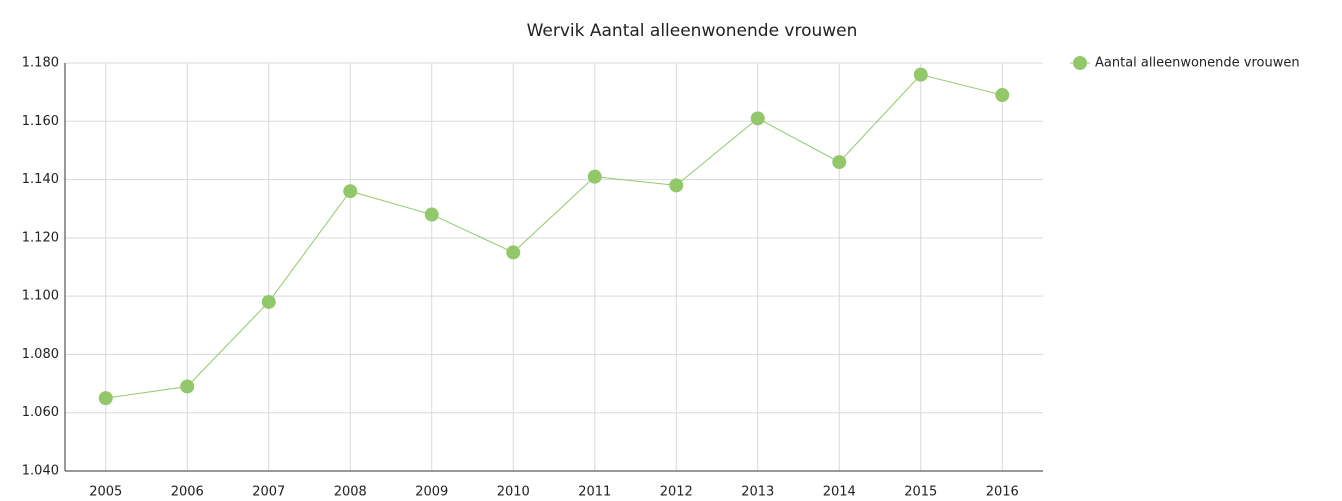  I want to click on y-tick-label: 1.140, so click(40, 179).